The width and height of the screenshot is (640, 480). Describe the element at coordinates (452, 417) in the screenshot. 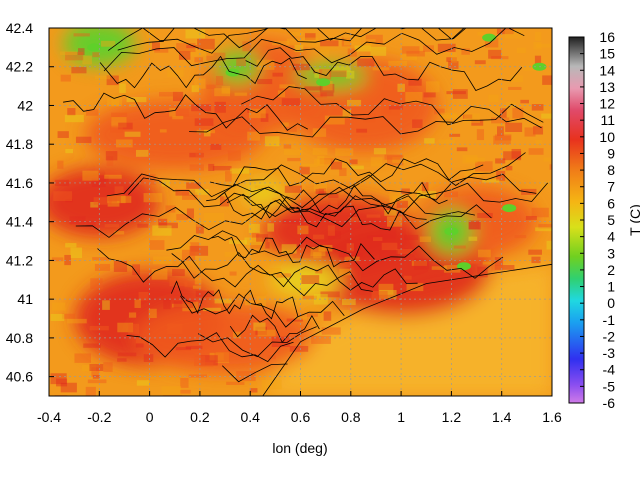

I see `x-tick-label: 1.2` at that location.